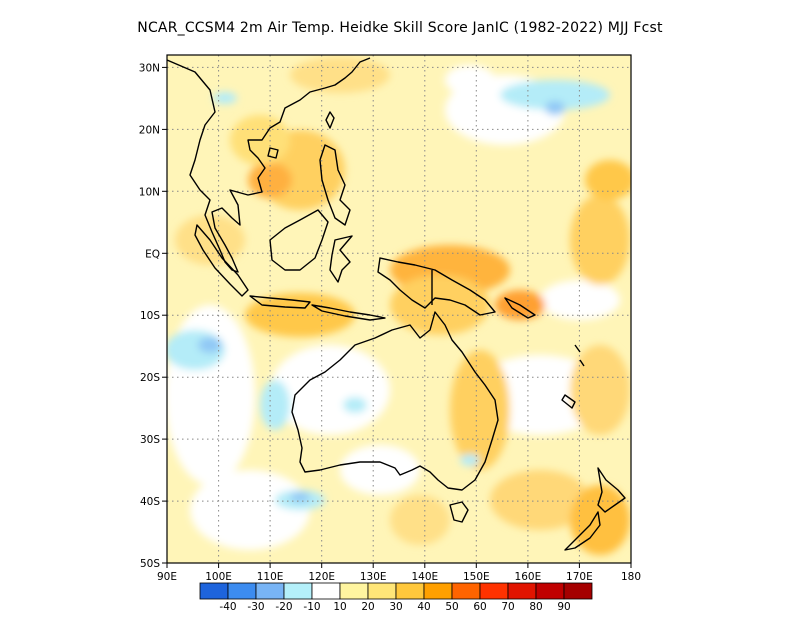 This screenshot has width=800, height=618. Describe the element at coordinates (528, 577) in the screenshot. I see `lon-tick-label: 160E` at that location.